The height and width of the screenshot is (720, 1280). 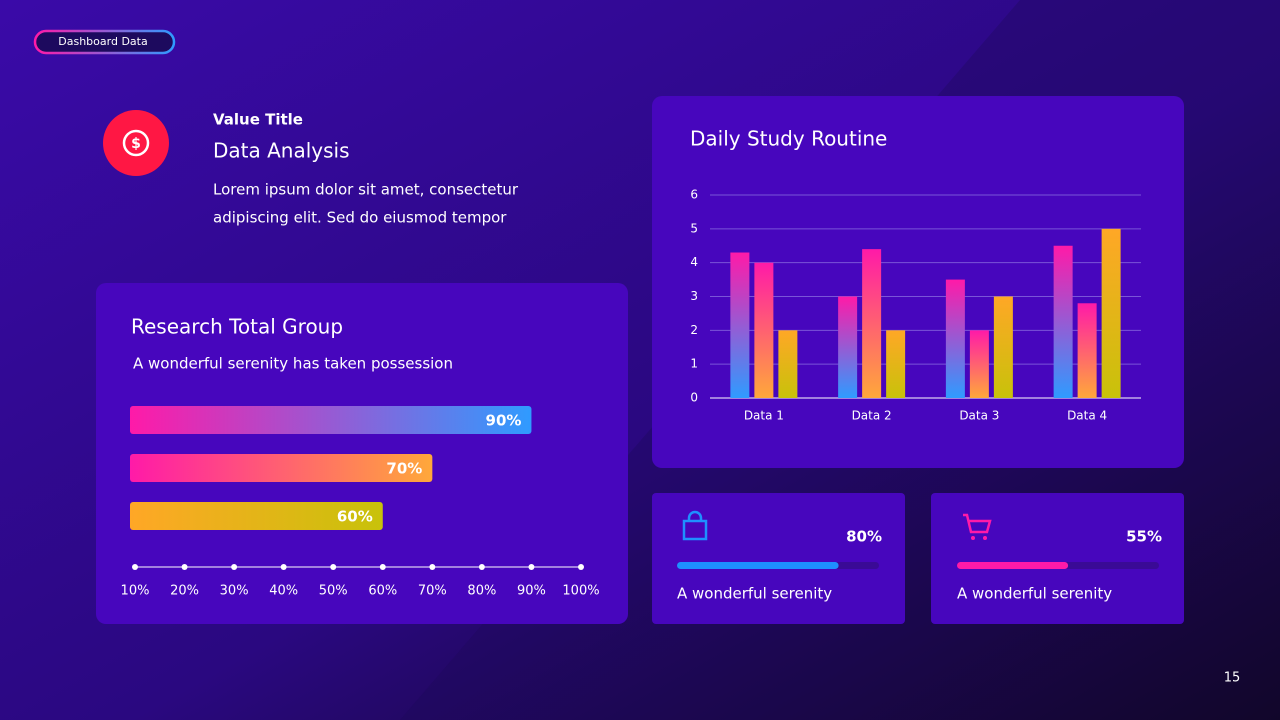 I want to click on x-tick-label: Data 2, so click(x=872, y=416).